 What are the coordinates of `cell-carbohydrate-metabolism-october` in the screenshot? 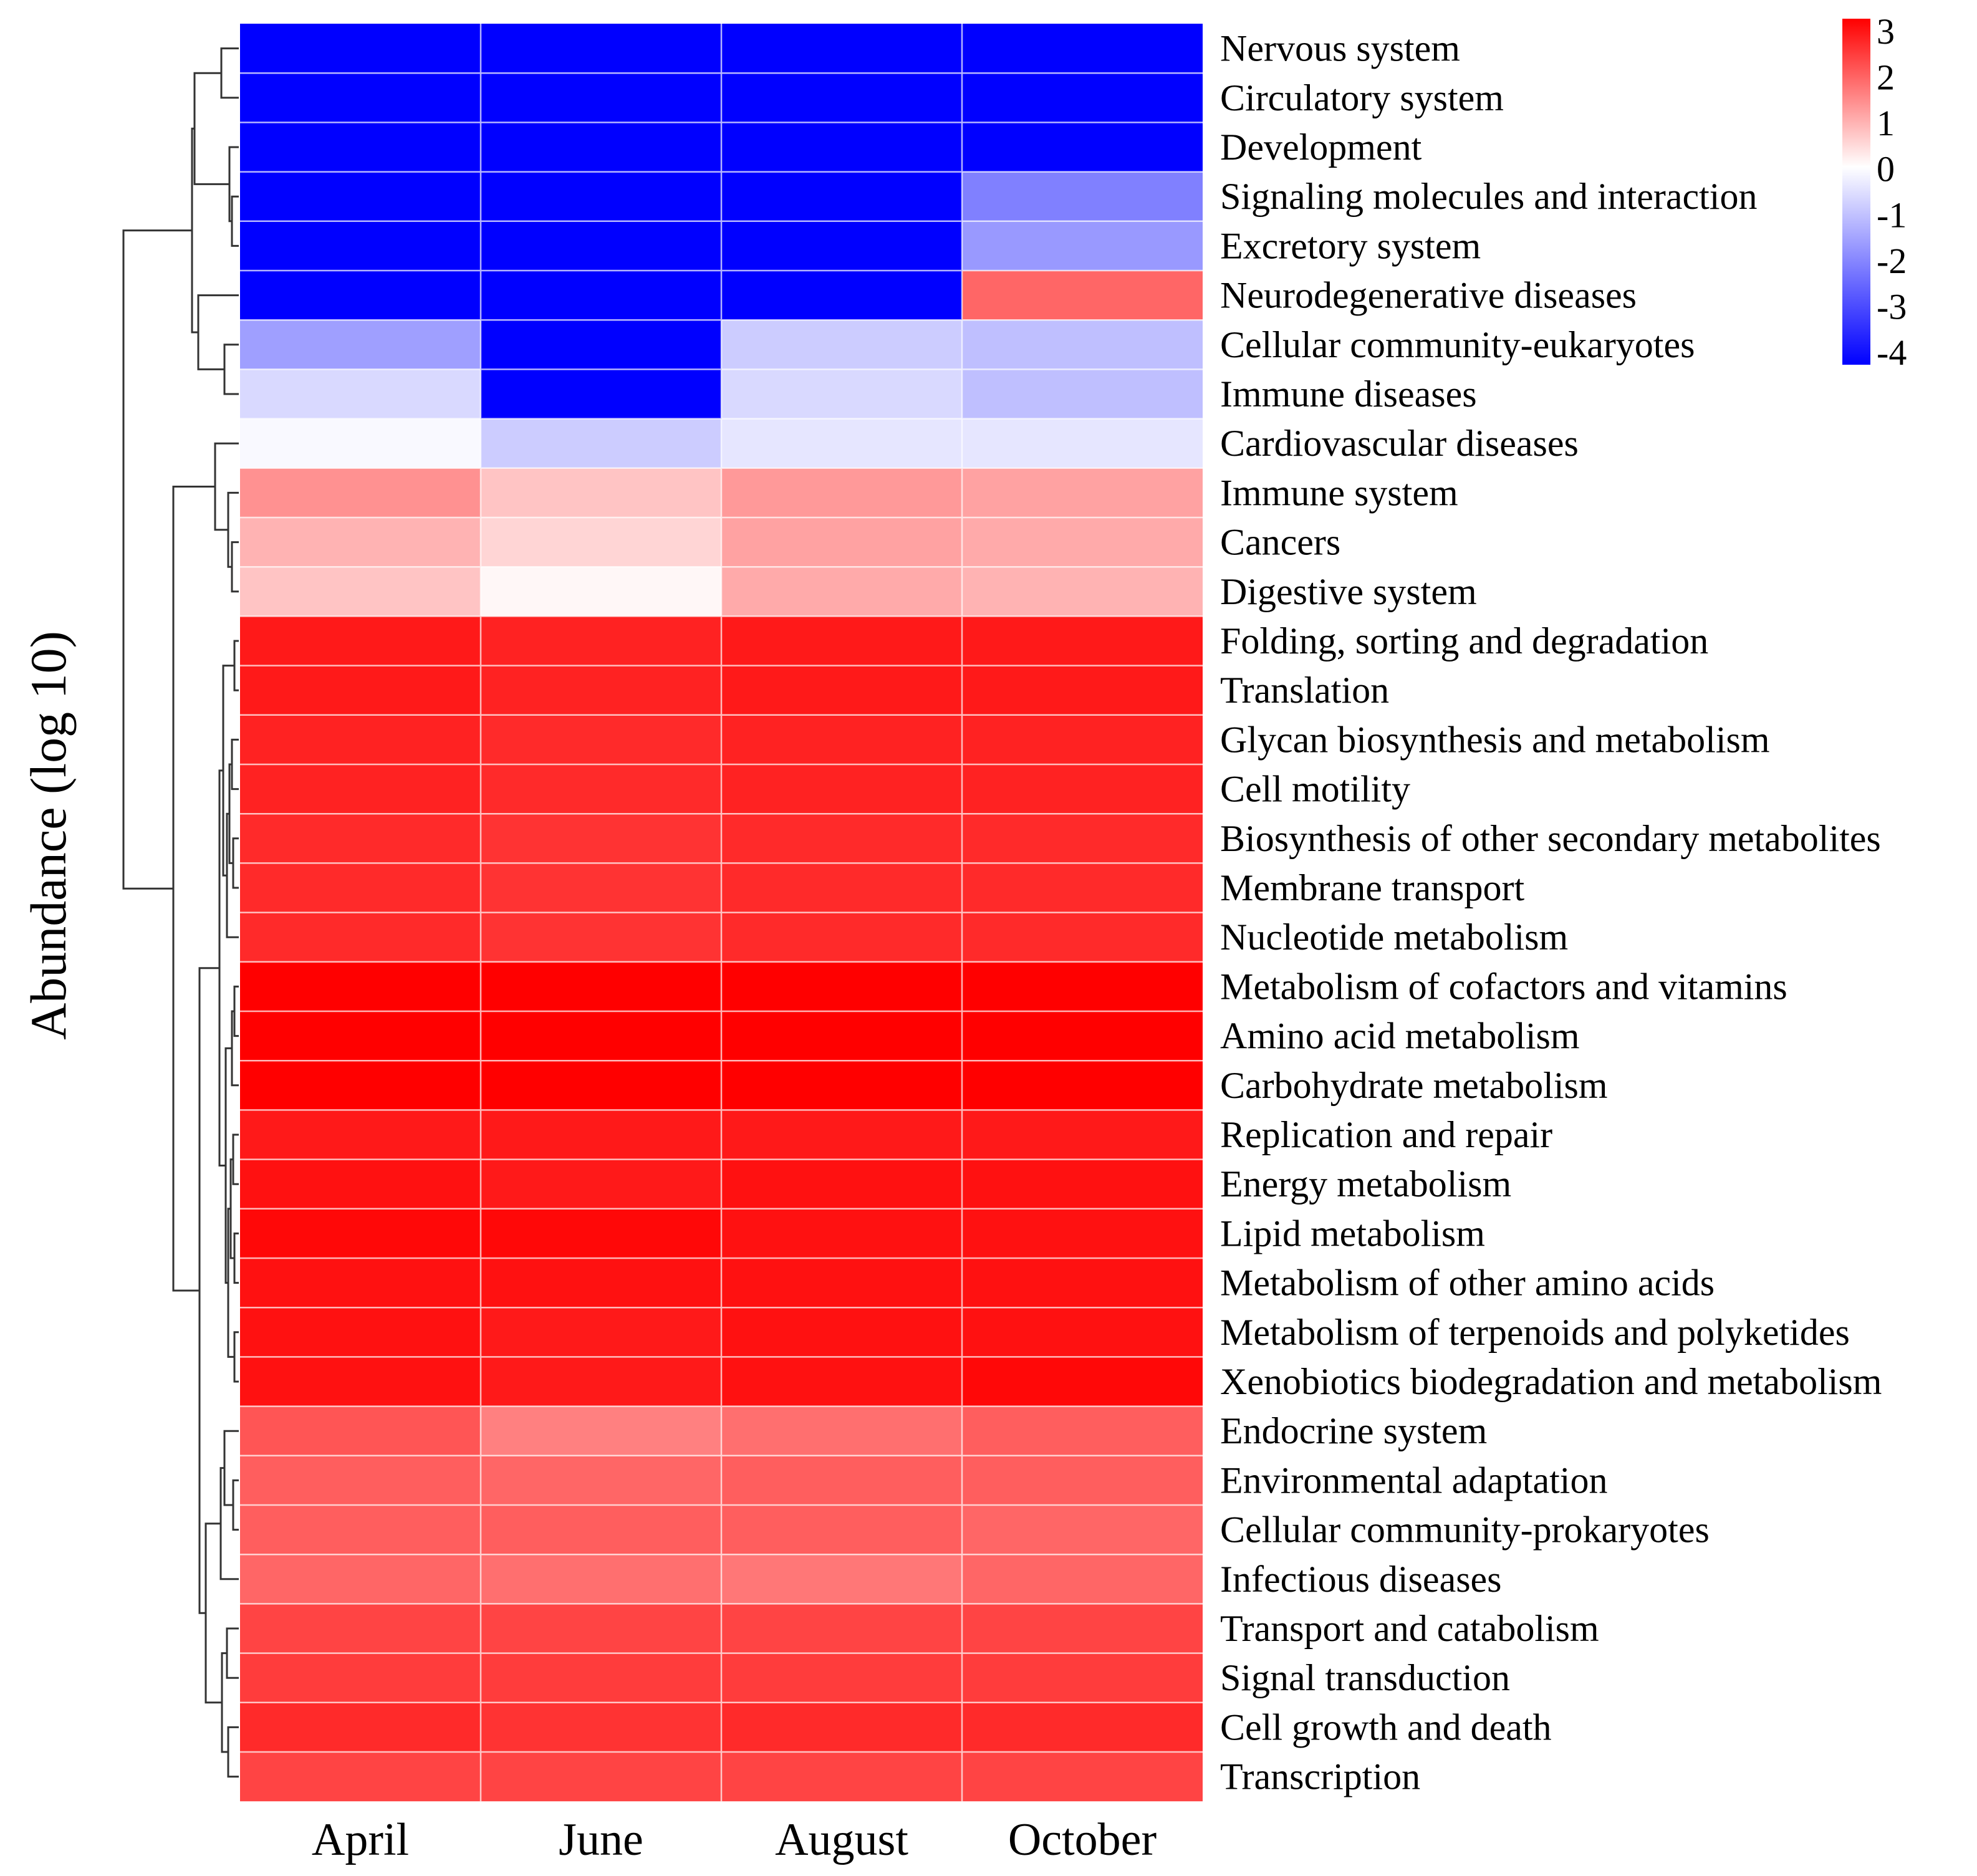 It's located at (1083, 1086).